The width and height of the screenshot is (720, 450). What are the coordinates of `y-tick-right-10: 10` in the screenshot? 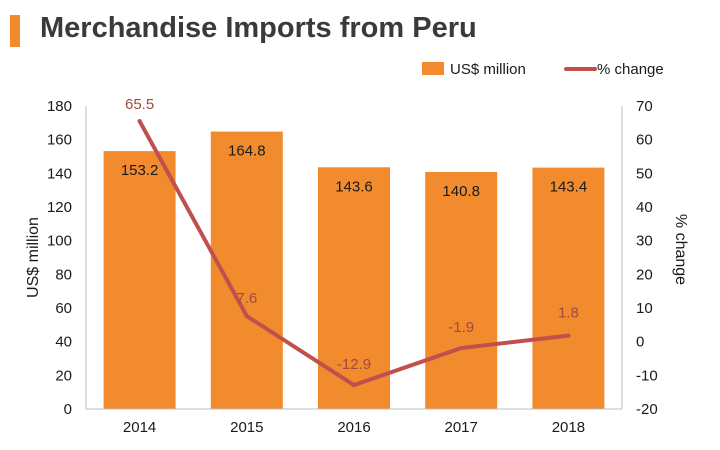 It's located at (644, 308).